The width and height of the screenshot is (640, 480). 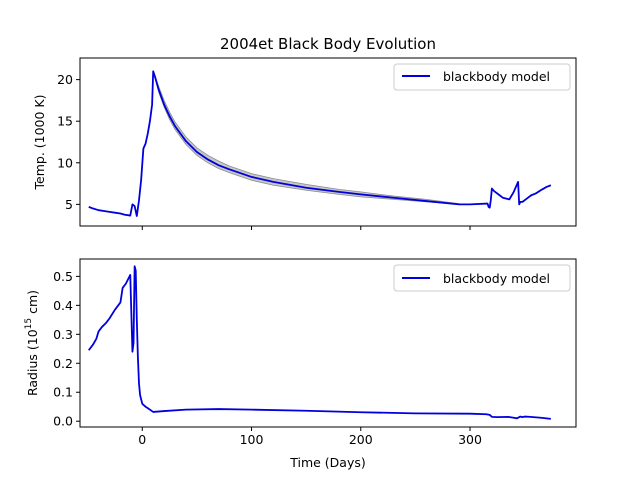 What do you see at coordinates (310, 437) in the screenshot?
I see `radius-x-ticks: 0 100 200 300` at bounding box center [310, 437].